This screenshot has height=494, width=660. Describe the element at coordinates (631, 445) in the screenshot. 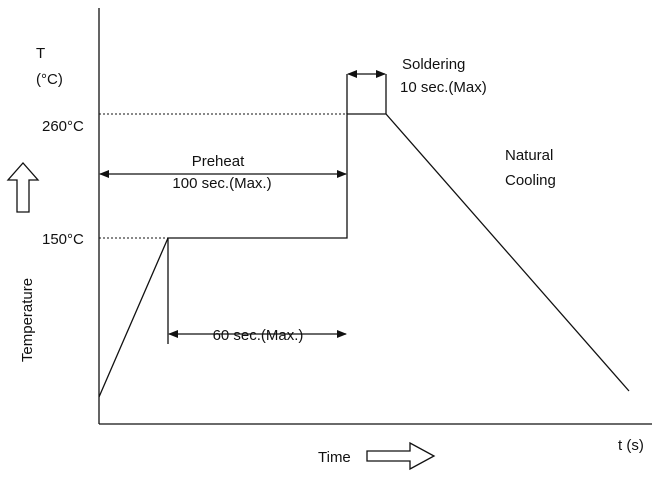

I see `x-axis-unit-label: t (s)` at that location.